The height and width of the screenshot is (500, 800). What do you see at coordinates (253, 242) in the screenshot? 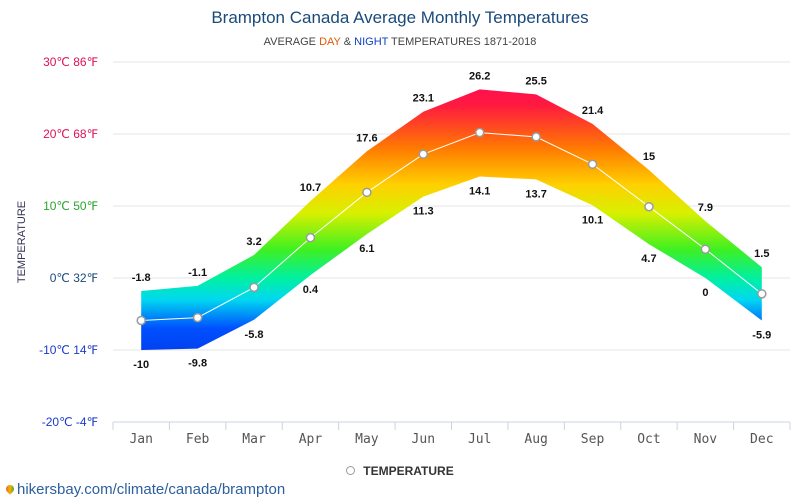
I see `day-value-label: 3.2` at bounding box center [253, 242].